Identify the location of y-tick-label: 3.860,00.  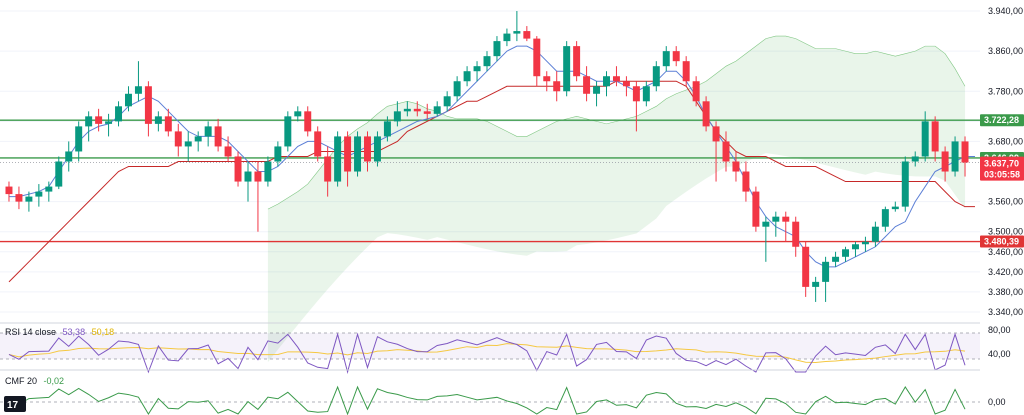
(1005, 51).